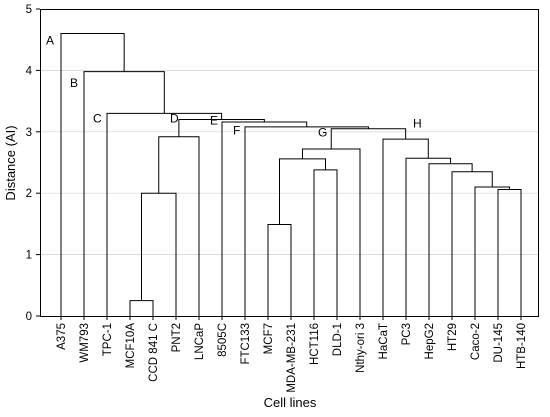 The width and height of the screenshot is (550, 417). What do you see at coordinates (407, 334) in the screenshot?
I see `leaf-label: PC3` at bounding box center [407, 334].